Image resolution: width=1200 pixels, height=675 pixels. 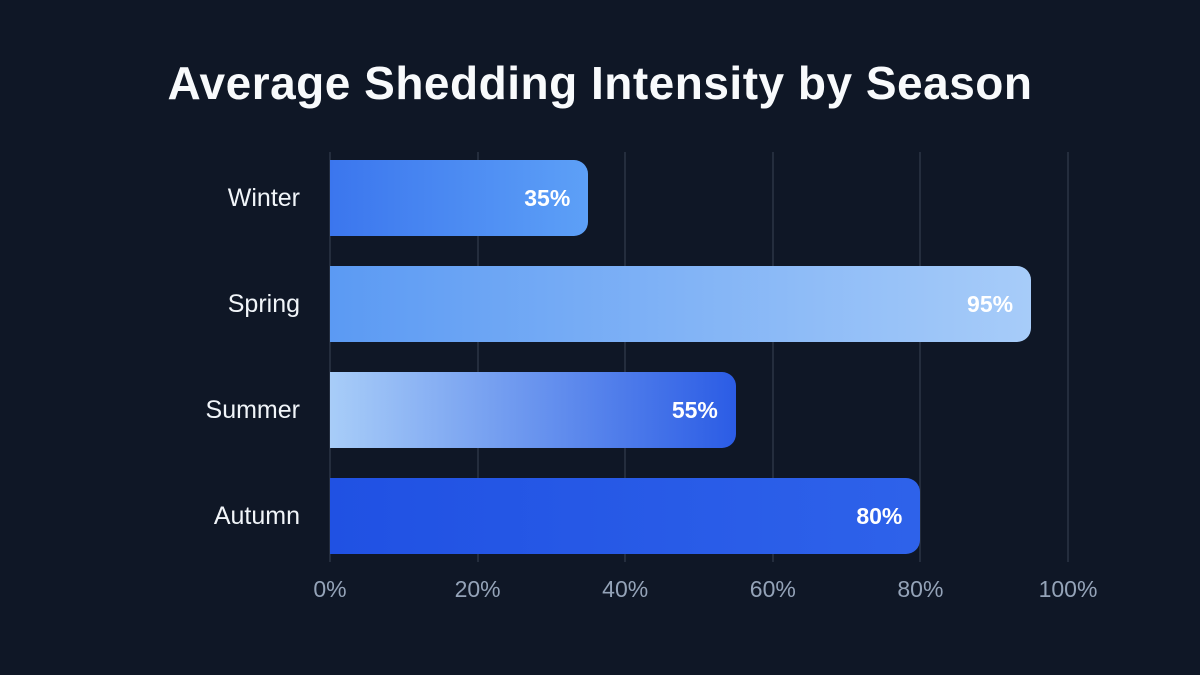 I want to click on x-tick-20%: 20%, so click(x=477, y=589).